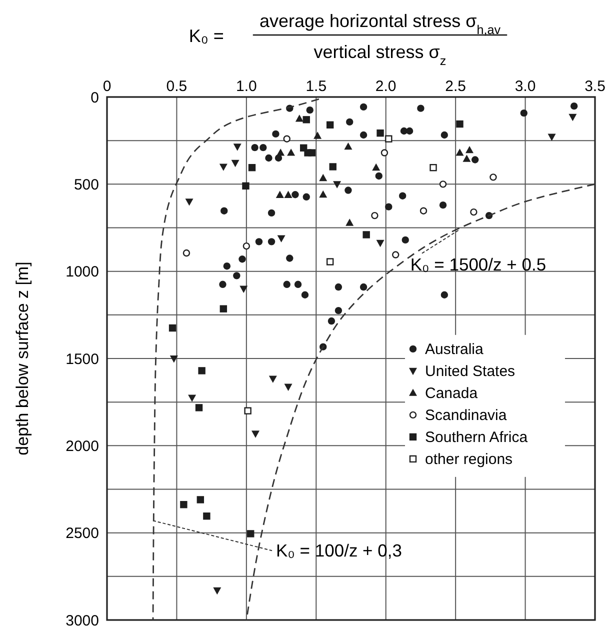 The width and height of the screenshot is (608, 627). Describe the element at coordinates (385, 86) in the screenshot. I see `x-tick-label: 2.0` at that location.